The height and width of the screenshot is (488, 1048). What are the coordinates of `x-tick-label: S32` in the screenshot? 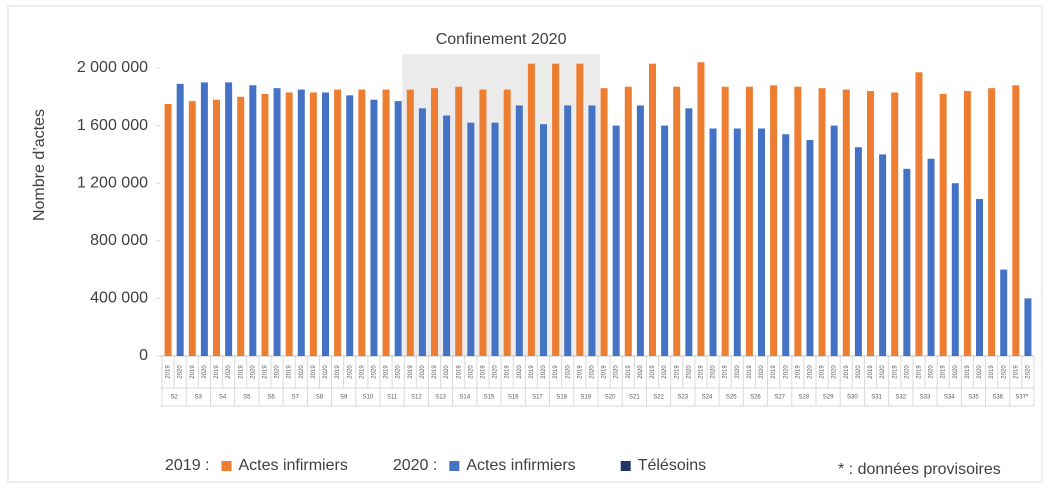 It's located at (900, 398).